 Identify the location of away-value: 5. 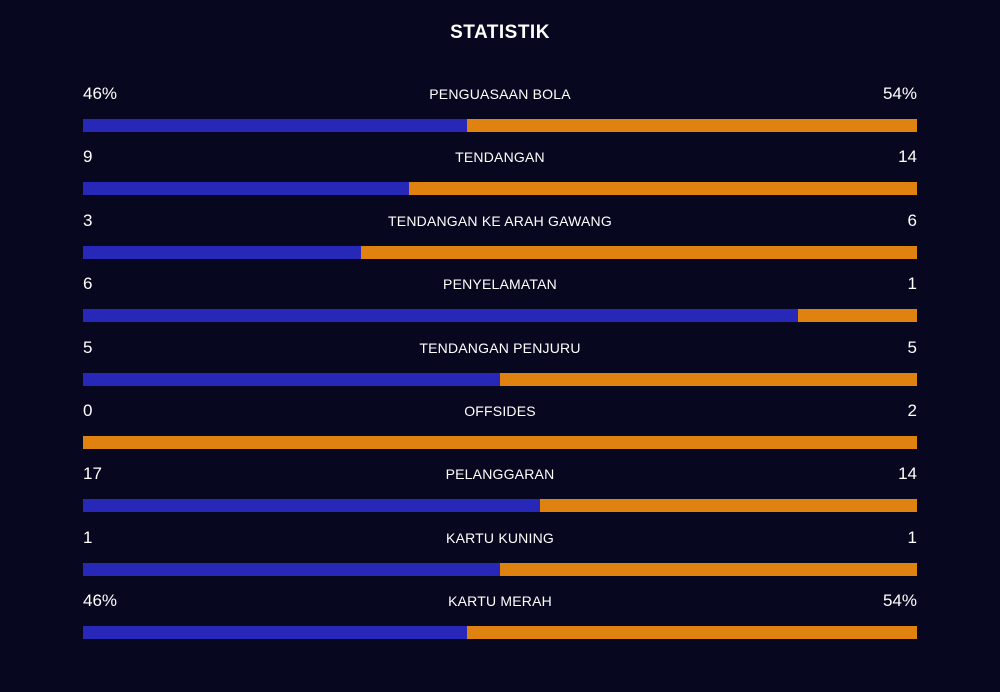
(912, 347).